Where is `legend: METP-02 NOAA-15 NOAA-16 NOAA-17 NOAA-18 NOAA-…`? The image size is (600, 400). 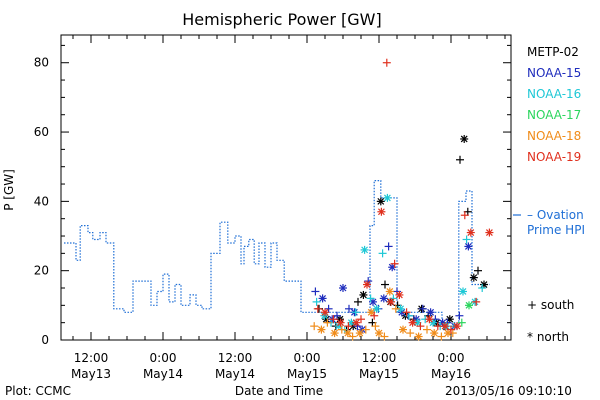 legend: METP-02 NOAA-15 NOAA-16 NOAA-17 NOAA-18 NOAA-… is located at coordinates (554, 104).